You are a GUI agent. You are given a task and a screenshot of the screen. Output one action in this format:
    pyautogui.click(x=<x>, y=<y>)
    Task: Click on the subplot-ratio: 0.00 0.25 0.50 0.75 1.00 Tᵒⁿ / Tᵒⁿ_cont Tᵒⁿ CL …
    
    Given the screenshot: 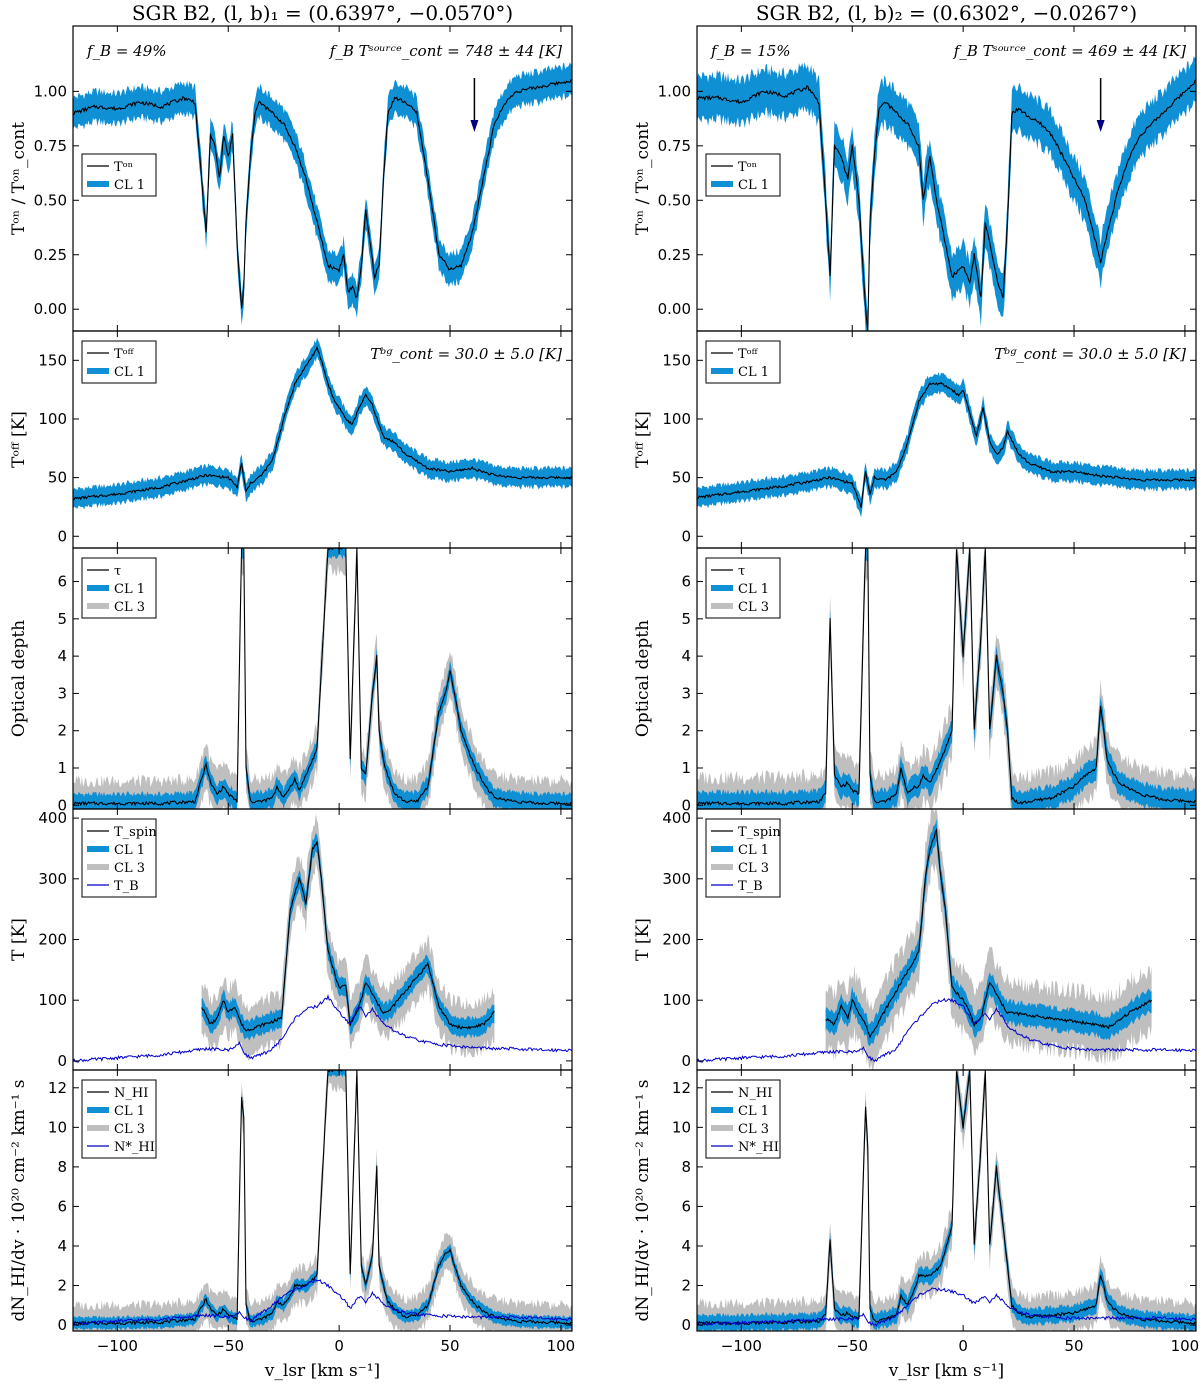 What is the action you would take?
    pyautogui.click(x=291, y=178)
    